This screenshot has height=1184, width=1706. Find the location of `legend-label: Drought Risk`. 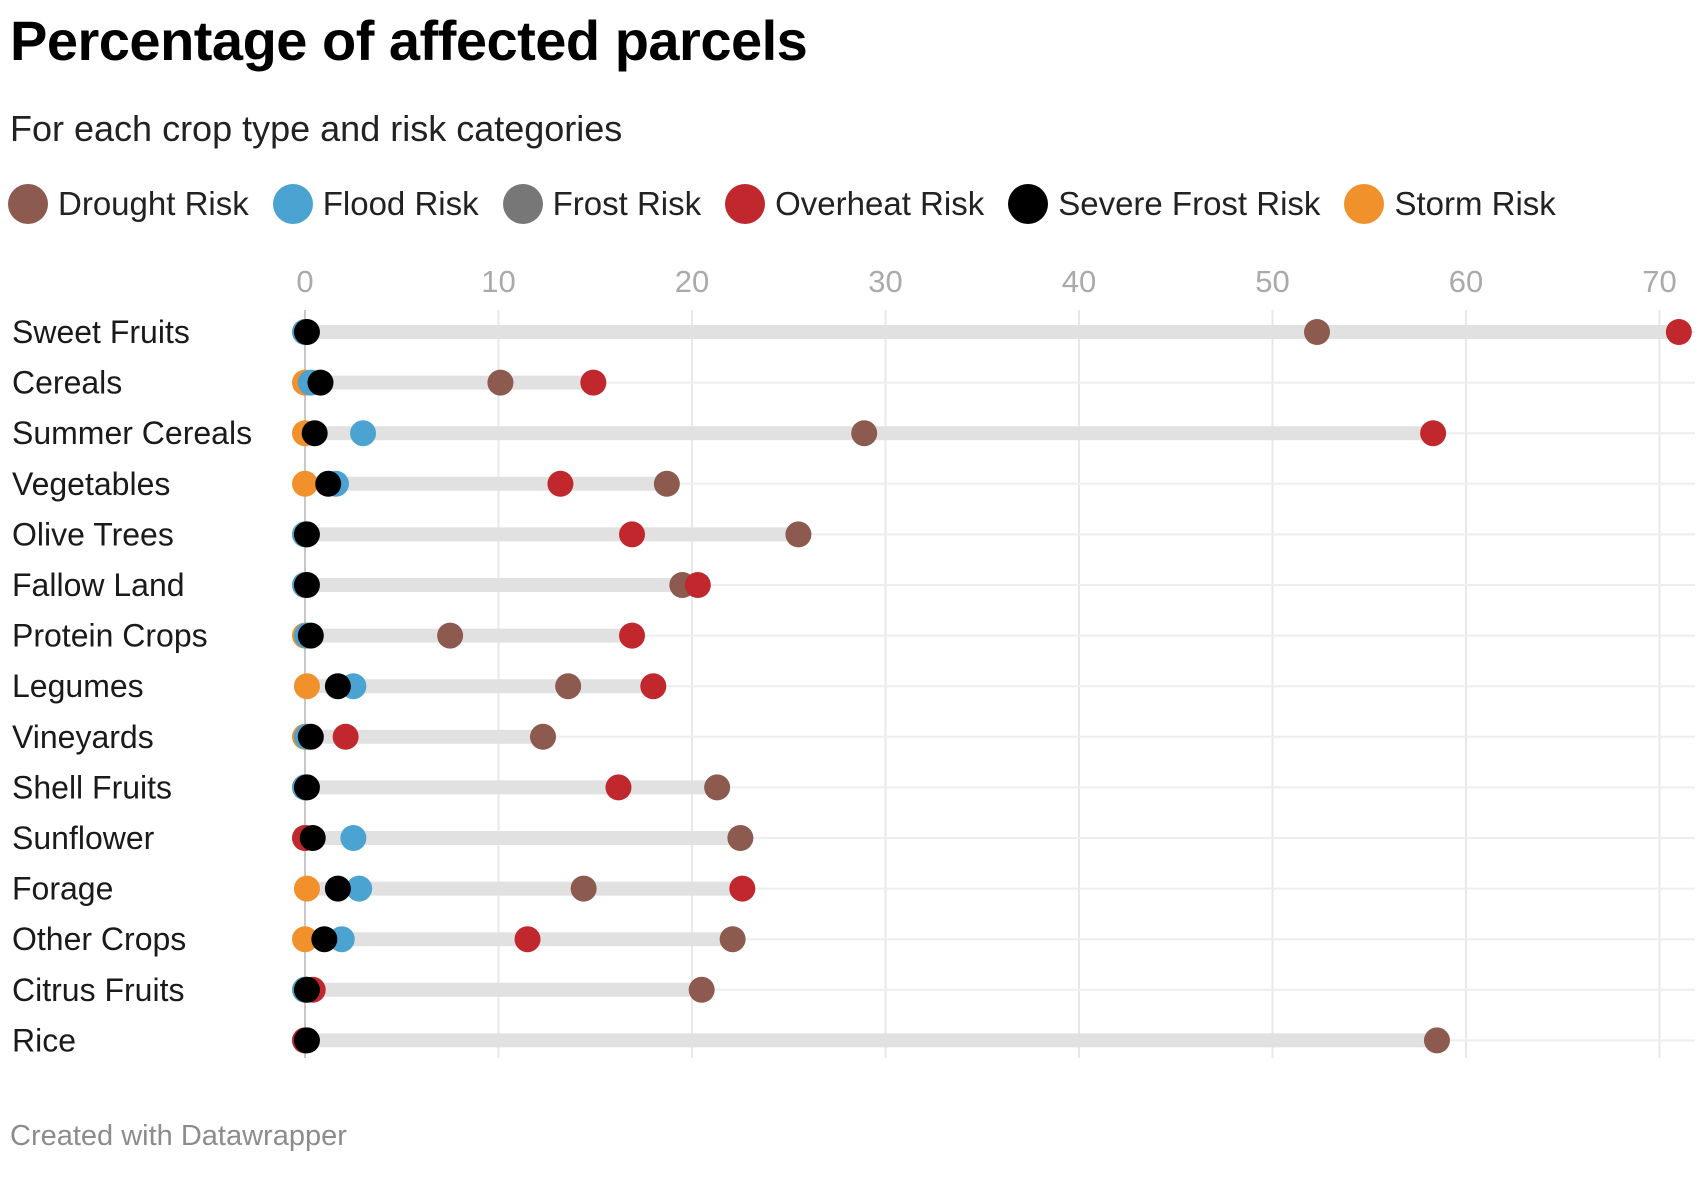

legend-label: Drought Risk is located at coordinates (153, 203).